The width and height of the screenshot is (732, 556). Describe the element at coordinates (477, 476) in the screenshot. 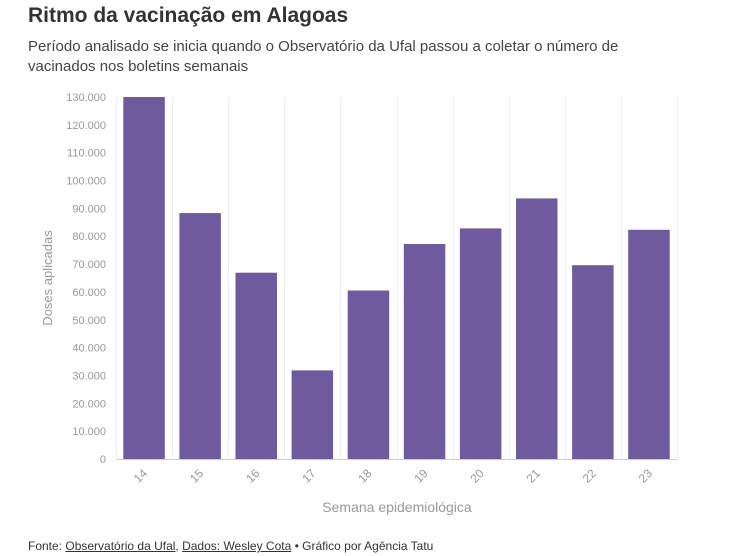

I see `x-tick-label: 20` at that location.